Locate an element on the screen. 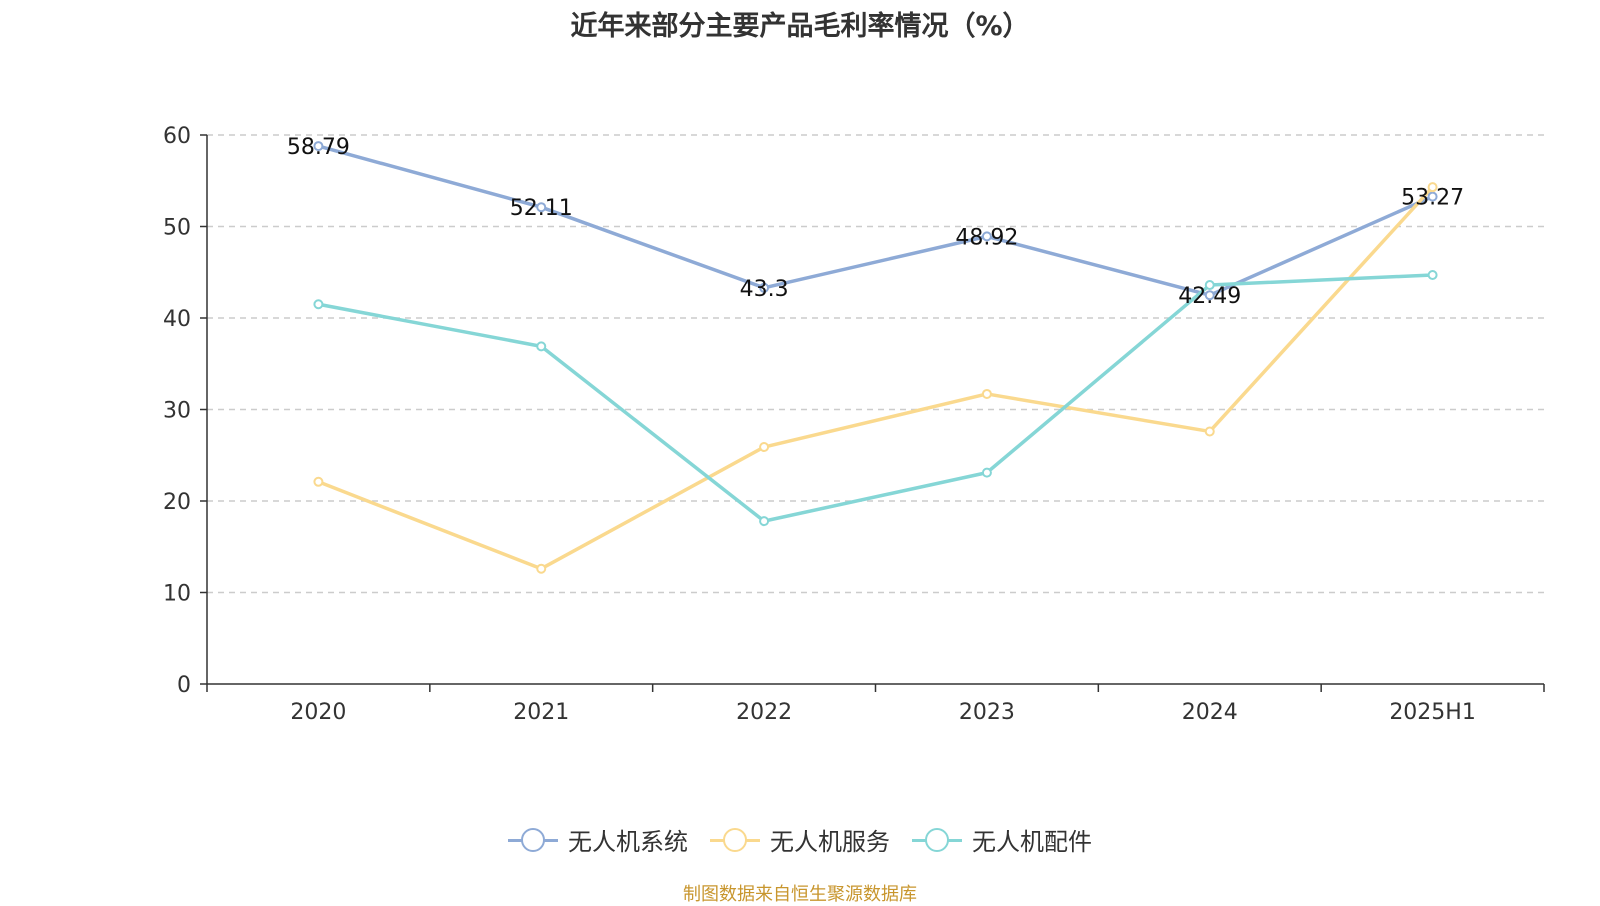 This screenshot has width=1600, height=906. chart-title: 近年来部分主要产品毛利率情况（%） is located at coordinates (800, 26).